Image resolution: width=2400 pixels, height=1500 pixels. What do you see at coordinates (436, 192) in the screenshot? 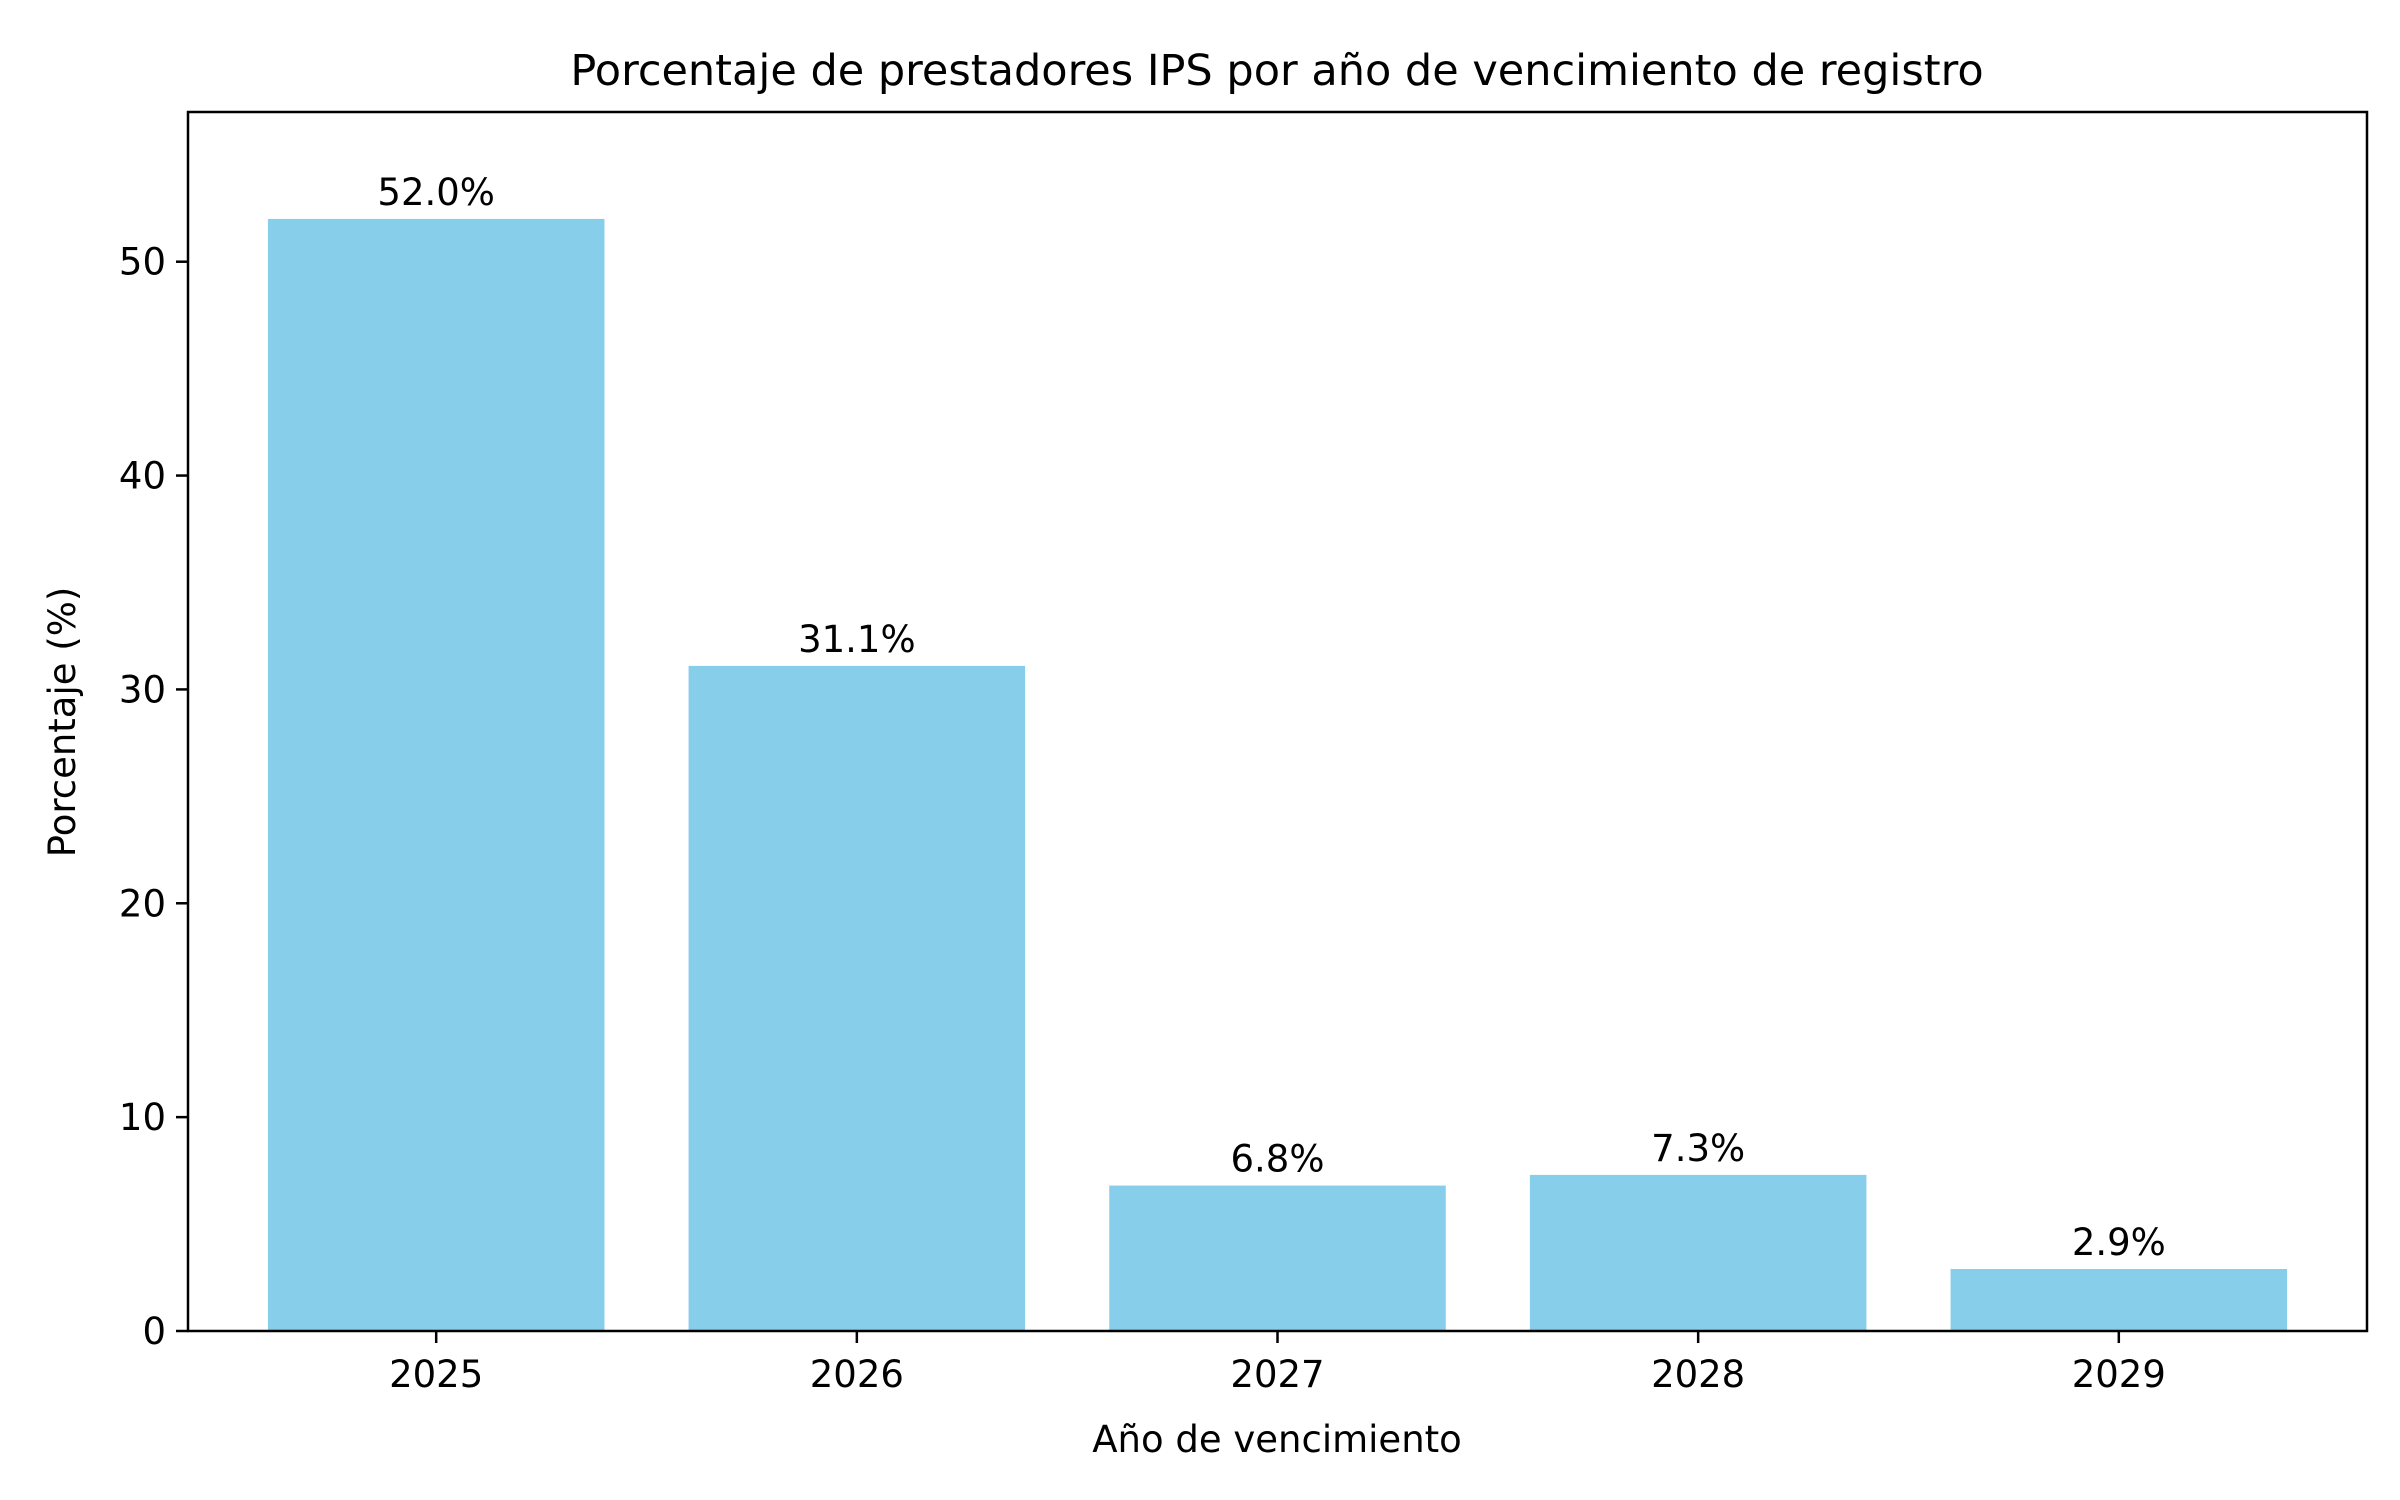
I see `data-label-2025: 52.0%` at bounding box center [436, 192].